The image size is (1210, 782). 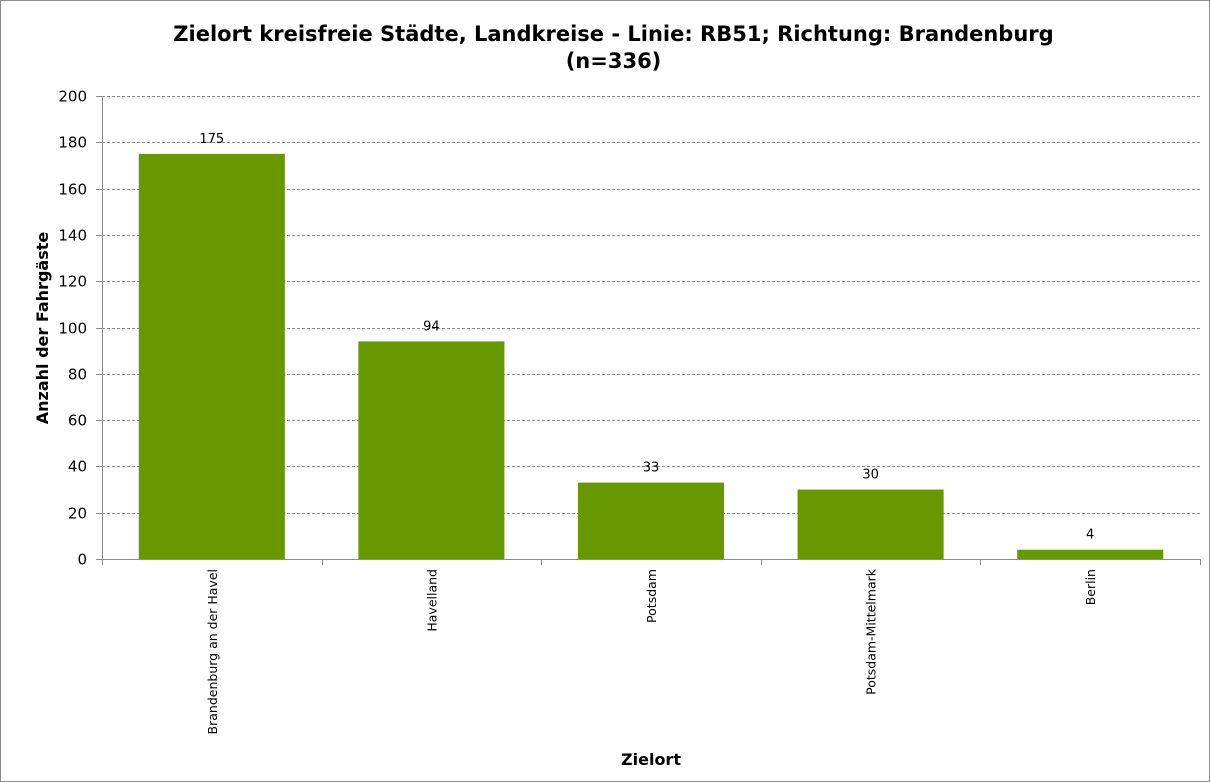 What do you see at coordinates (72, 236) in the screenshot?
I see `y-tick-label: 140` at bounding box center [72, 236].